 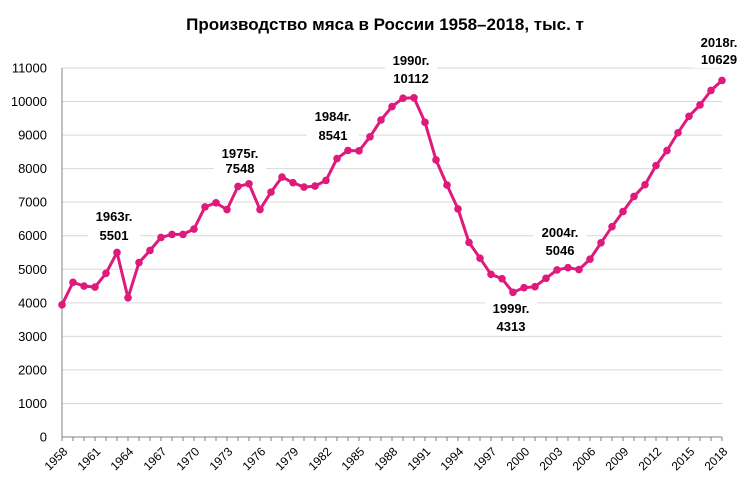 I want to click on annotation-year: 2004г., so click(x=560, y=232).